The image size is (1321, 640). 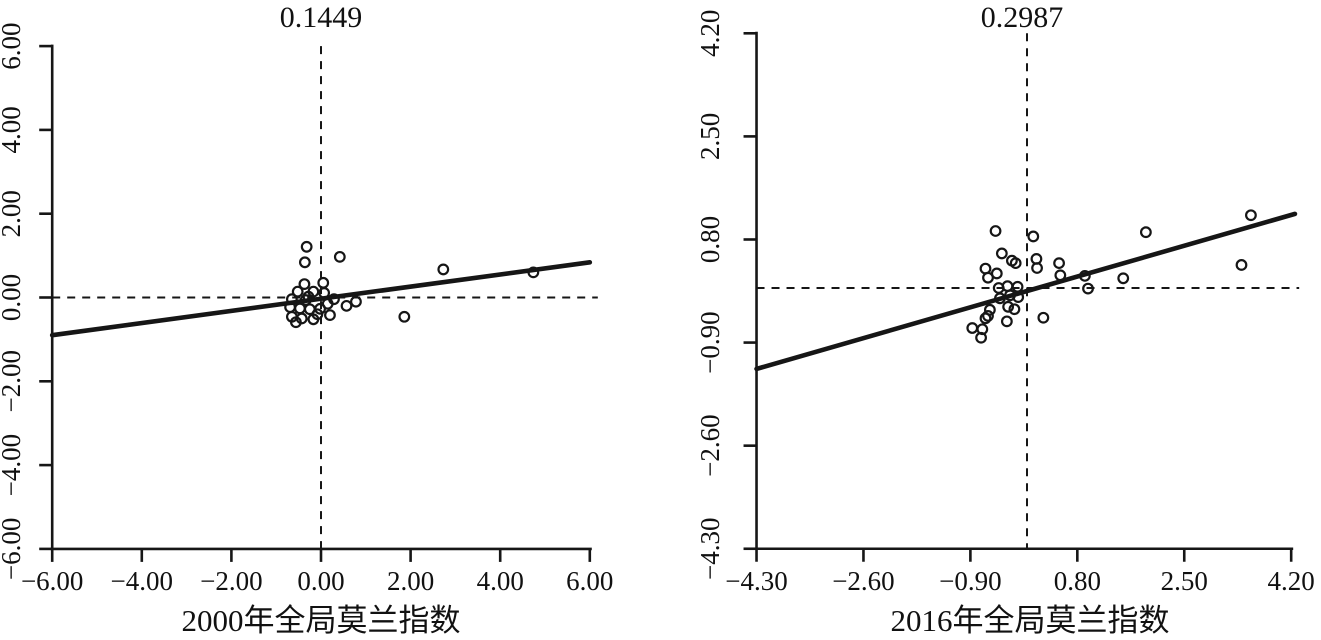 What do you see at coordinates (756, 581) in the screenshot?
I see `x-tick-label: −4.30` at bounding box center [756, 581].